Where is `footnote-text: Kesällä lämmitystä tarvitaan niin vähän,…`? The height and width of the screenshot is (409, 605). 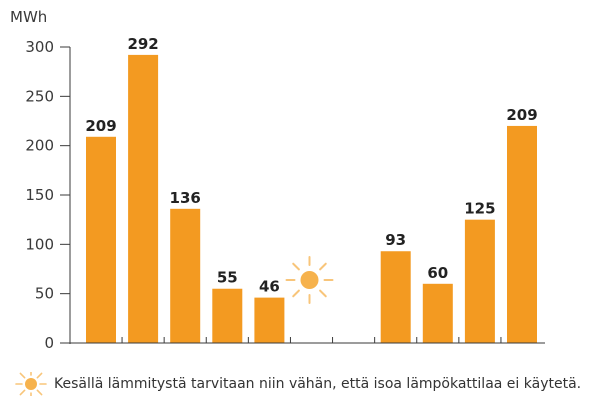 footnote-text: Kesällä lämmitystä tarvitaan niin vähän,… is located at coordinates (318, 384).